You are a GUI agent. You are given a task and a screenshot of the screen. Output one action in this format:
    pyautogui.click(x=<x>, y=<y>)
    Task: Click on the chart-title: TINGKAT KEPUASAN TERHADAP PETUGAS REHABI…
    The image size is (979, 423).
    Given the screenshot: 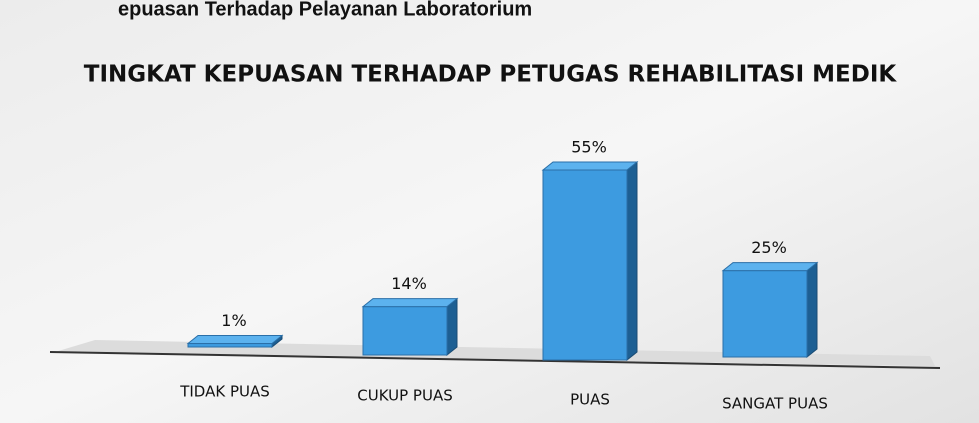 What is the action you would take?
    pyautogui.click(x=491, y=75)
    